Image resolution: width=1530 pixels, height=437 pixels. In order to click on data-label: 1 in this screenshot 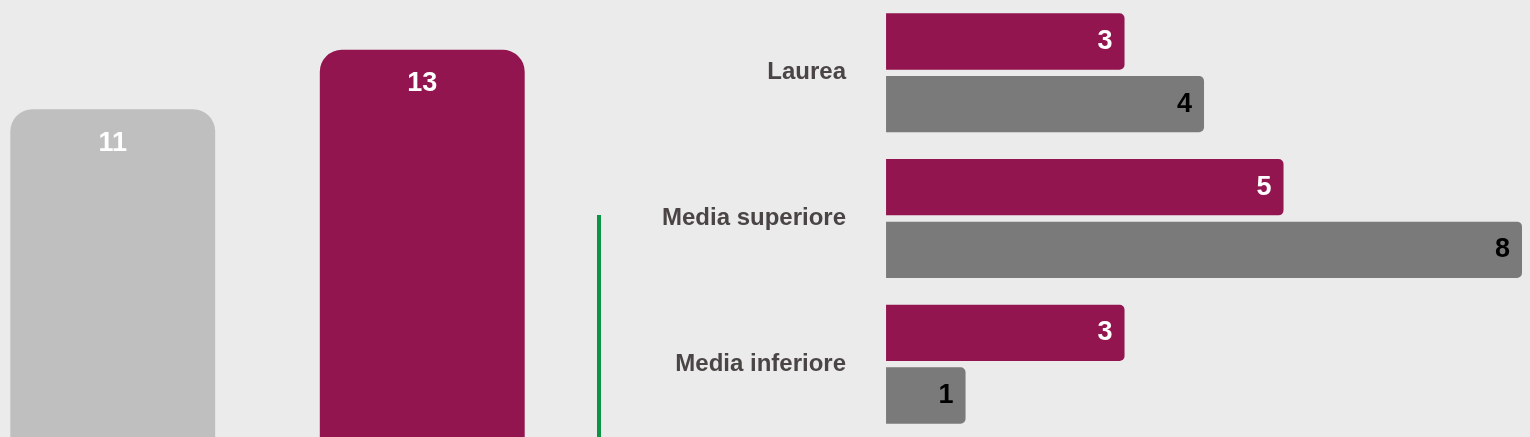, I will do `click(946, 393)`.